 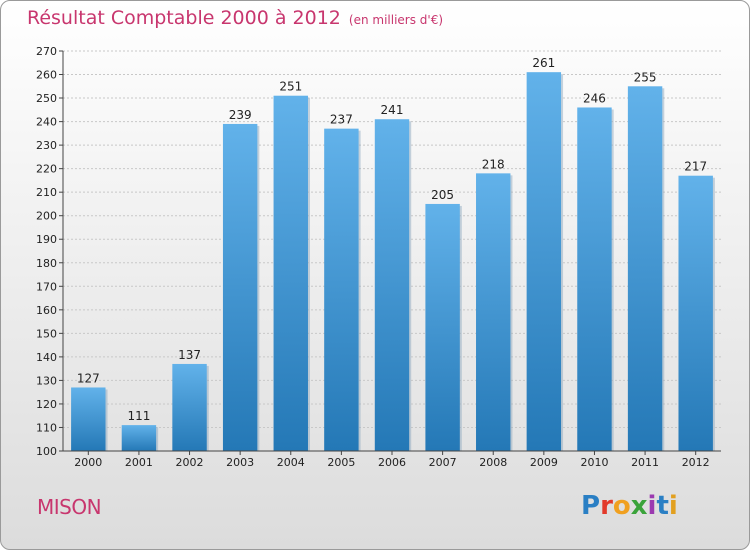 I want to click on y-tick-label: 200, so click(x=46, y=216).